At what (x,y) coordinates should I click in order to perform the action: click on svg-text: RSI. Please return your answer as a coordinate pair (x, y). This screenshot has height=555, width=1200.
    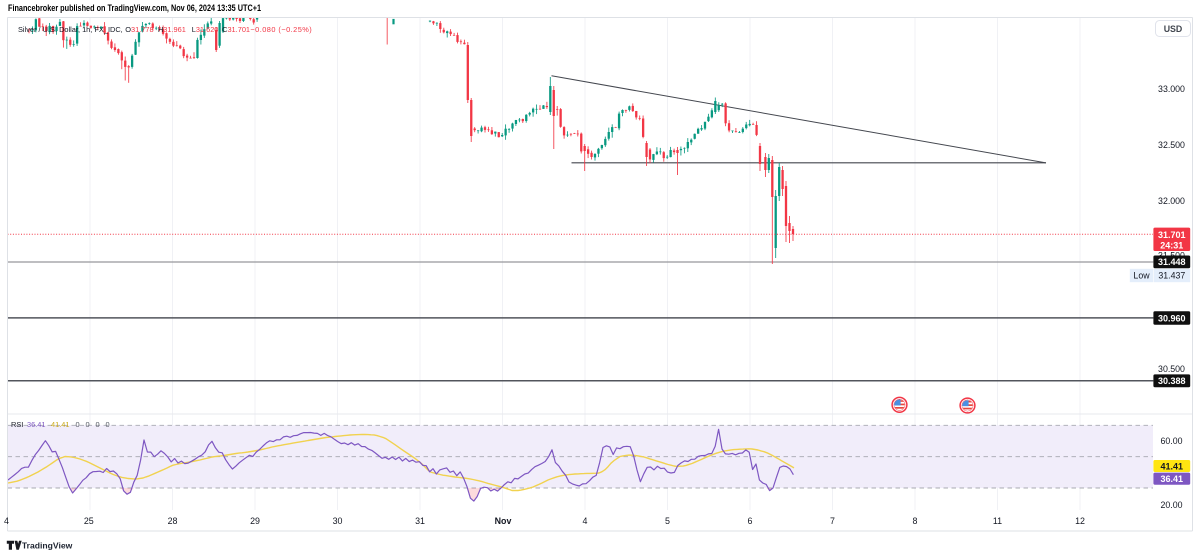
    Looking at the image, I should click on (17, 424).